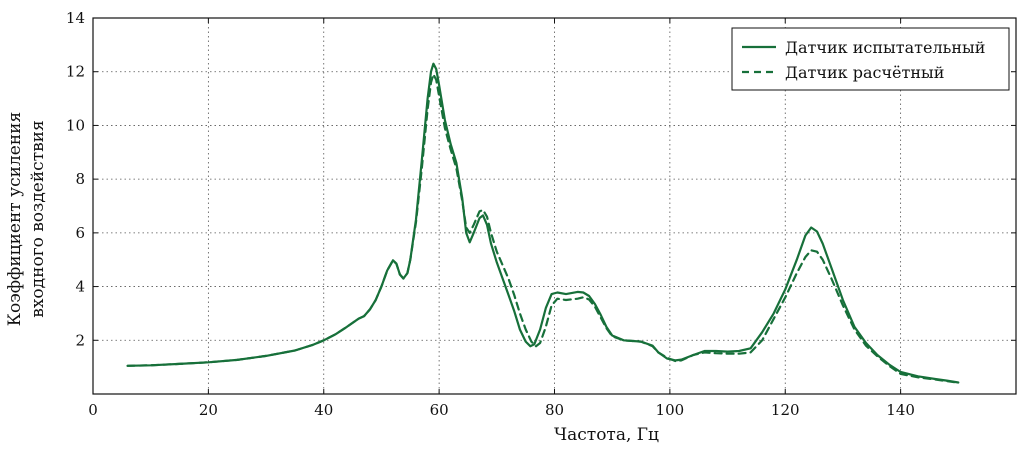  Describe the element at coordinates (80, 287) in the screenshot. I see `y-tick-label: 4` at that location.